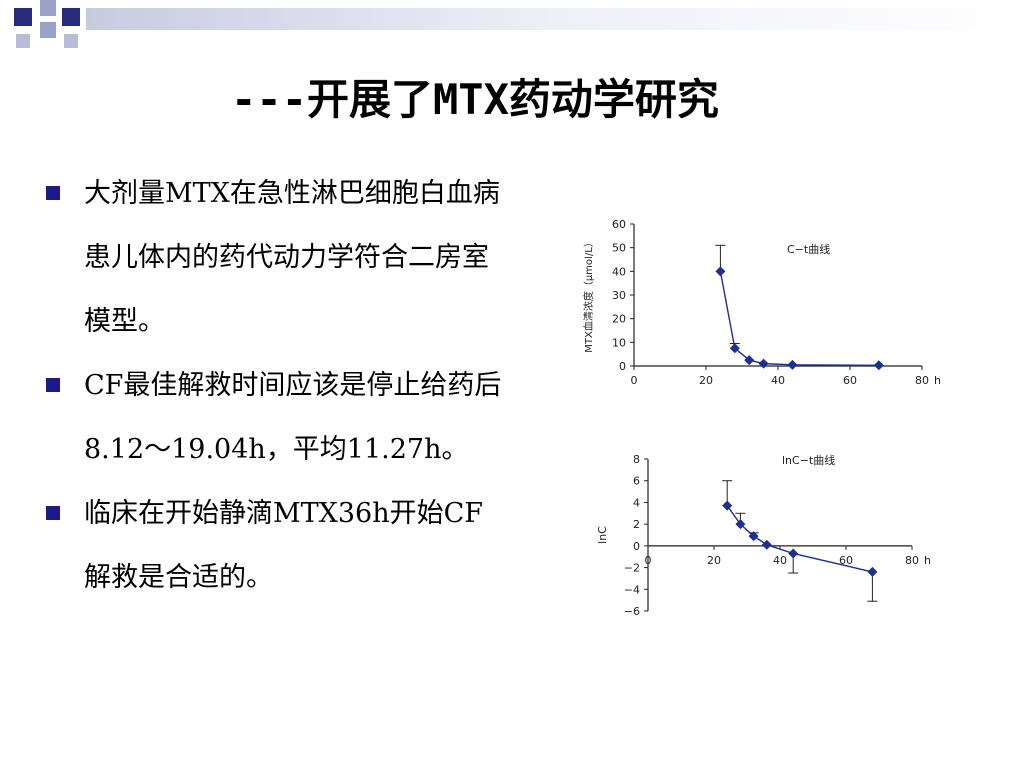 This screenshot has width=1024, height=768. What do you see at coordinates (292, 257) in the screenshot?
I see `bullet-text: 大剂量MTX在急性淋巴细胞白血病患儿体内的药代动力学符合二房室模型。` at bounding box center [292, 257].